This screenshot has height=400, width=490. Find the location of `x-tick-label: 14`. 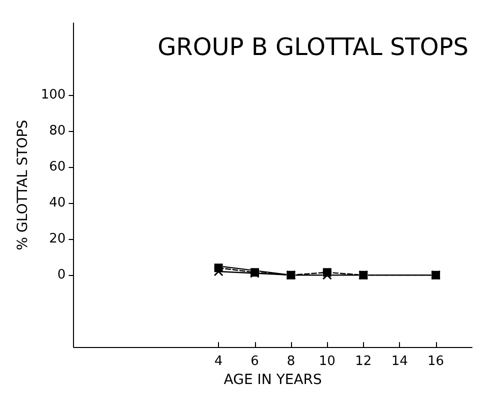

x-tick-label: 14 is located at coordinates (399, 362).